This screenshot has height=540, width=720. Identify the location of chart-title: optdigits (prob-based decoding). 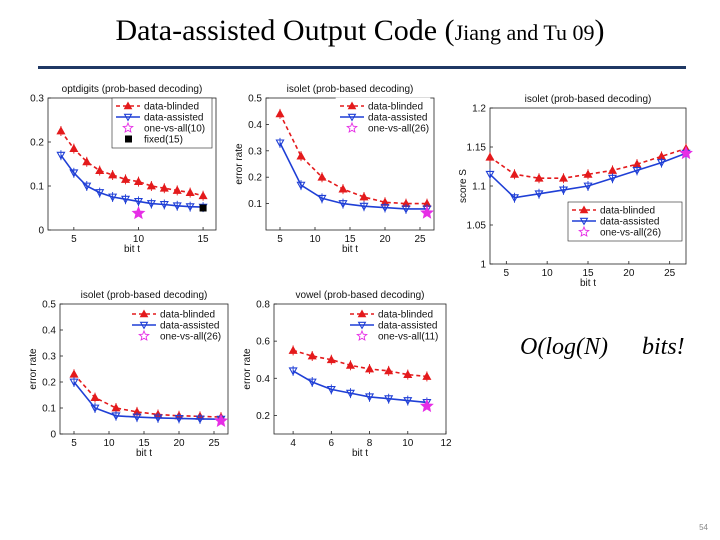
(132, 89).